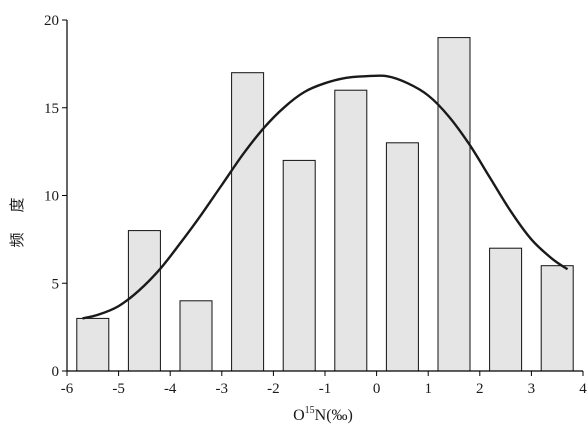  I want to click on x-tick-label: 0, so click(377, 389).